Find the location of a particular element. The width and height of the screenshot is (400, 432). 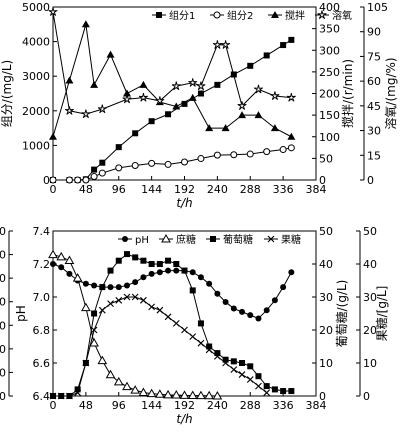

x-tick-label: 240 is located at coordinates (217, 189).